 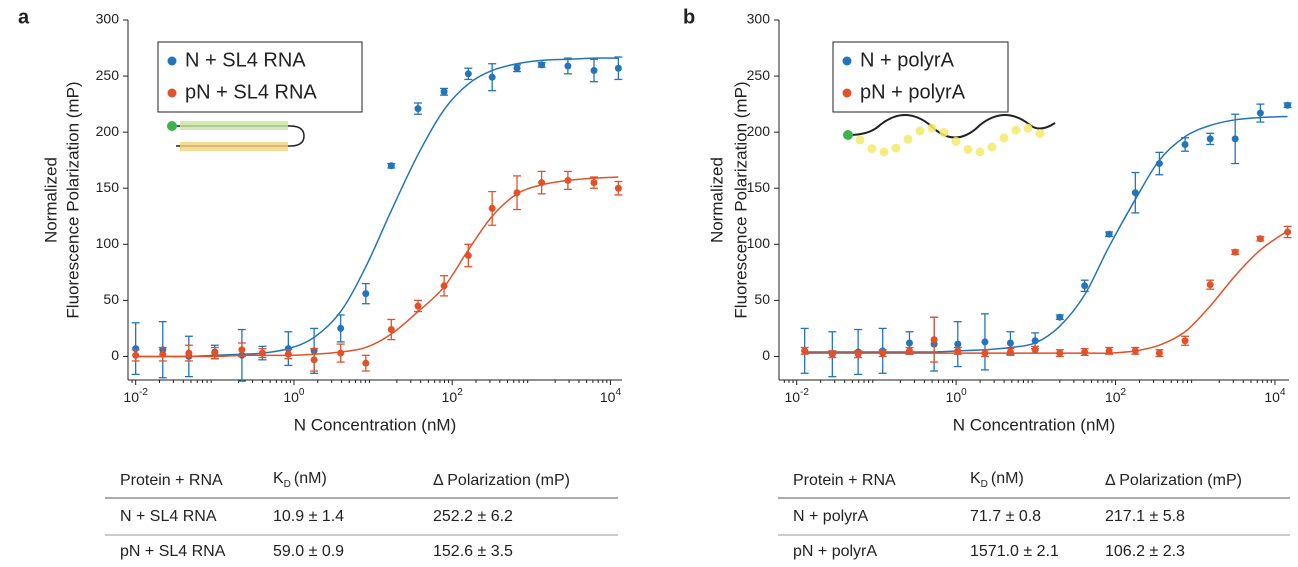 I want to click on y-tick-label: 50, so click(x=762, y=299).